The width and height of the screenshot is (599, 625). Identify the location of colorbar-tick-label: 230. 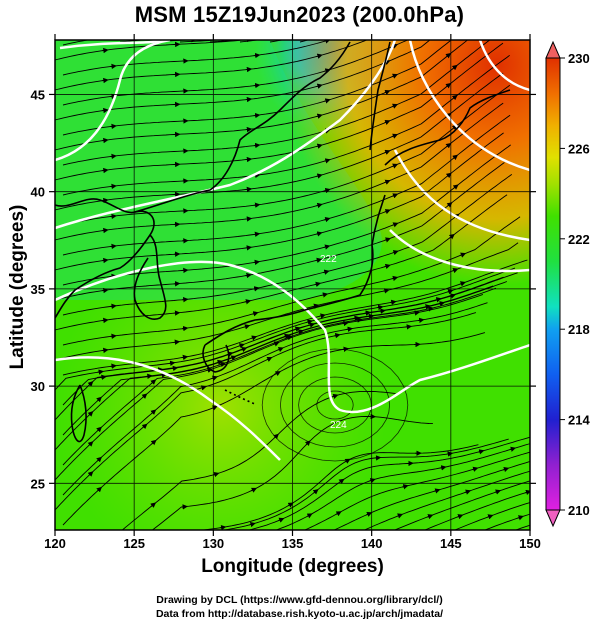
(579, 58).